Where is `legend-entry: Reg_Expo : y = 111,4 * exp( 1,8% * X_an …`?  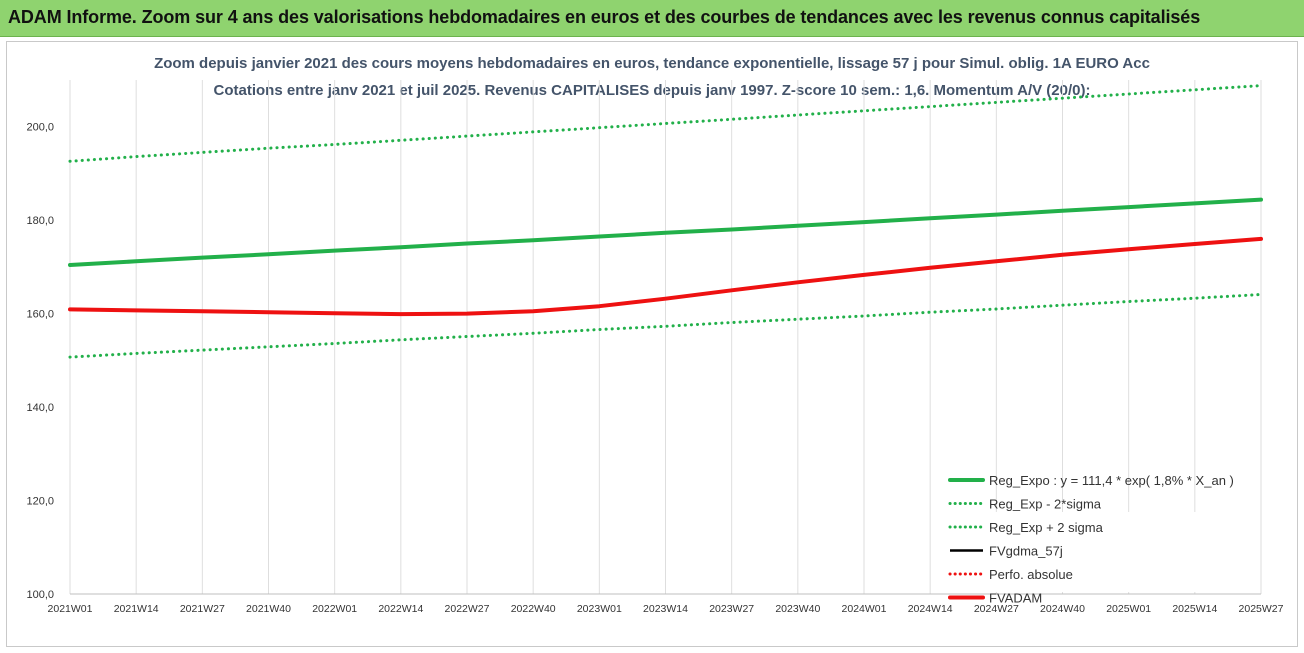 legend-entry: Reg_Expo : y = 111,4 * exp( 1,8% * X_an … is located at coordinates (1111, 480).